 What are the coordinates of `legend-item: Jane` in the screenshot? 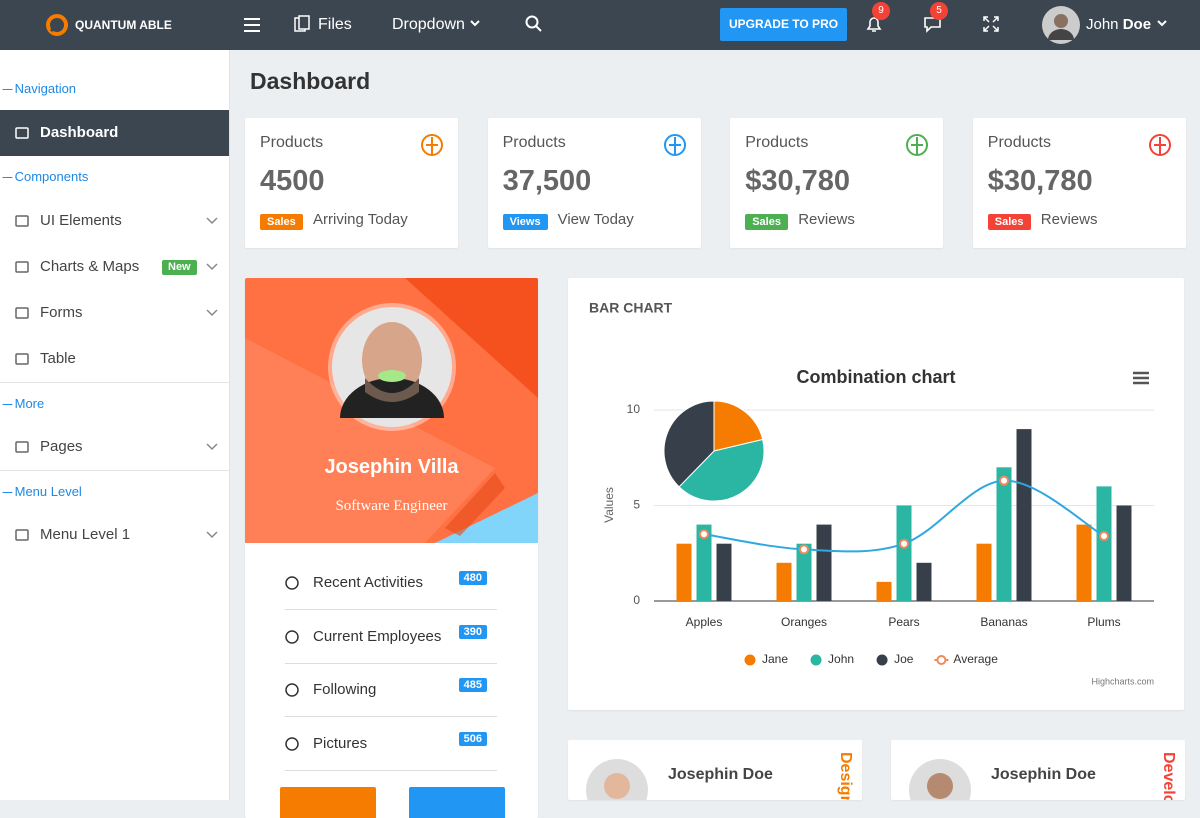 It's located at (766, 659).